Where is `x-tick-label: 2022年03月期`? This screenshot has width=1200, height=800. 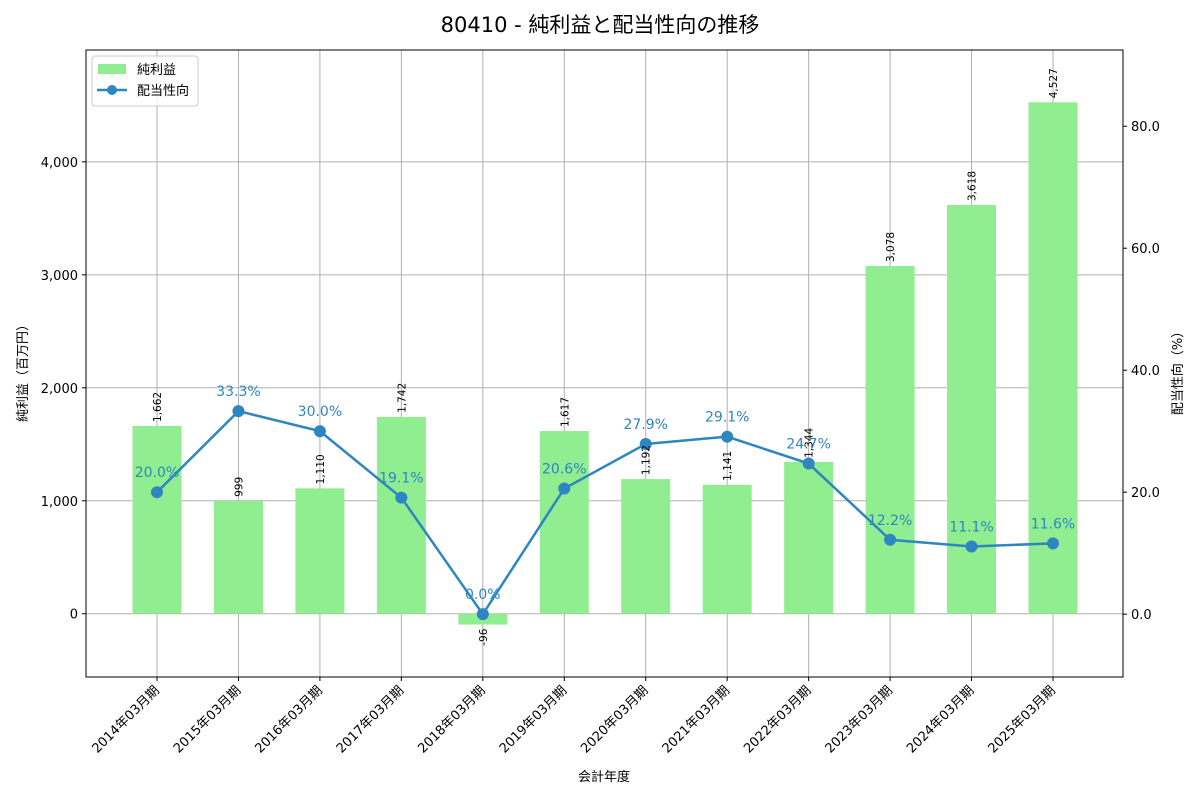
x-tick-label: 2022年03月期 is located at coordinates (777, 719).